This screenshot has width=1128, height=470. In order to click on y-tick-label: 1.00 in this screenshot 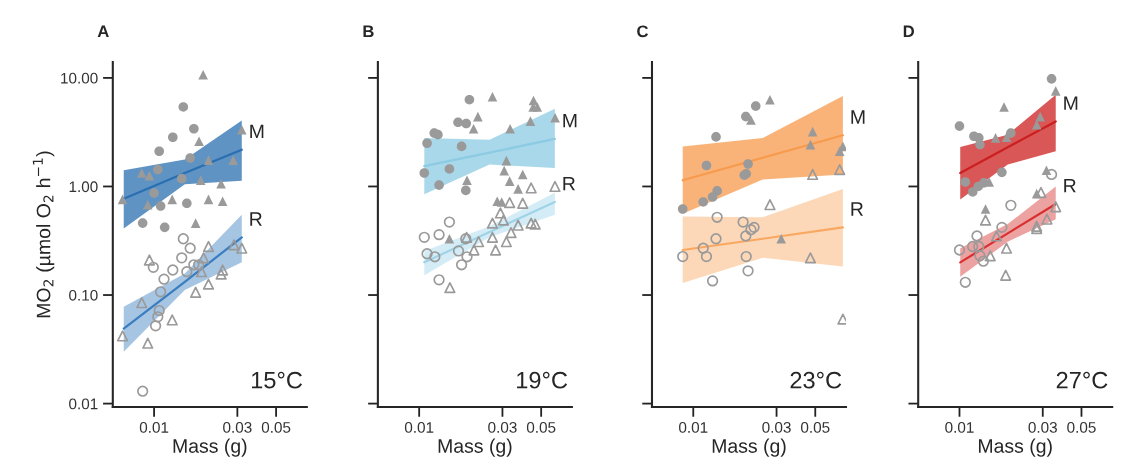, I will do `click(83, 187)`.